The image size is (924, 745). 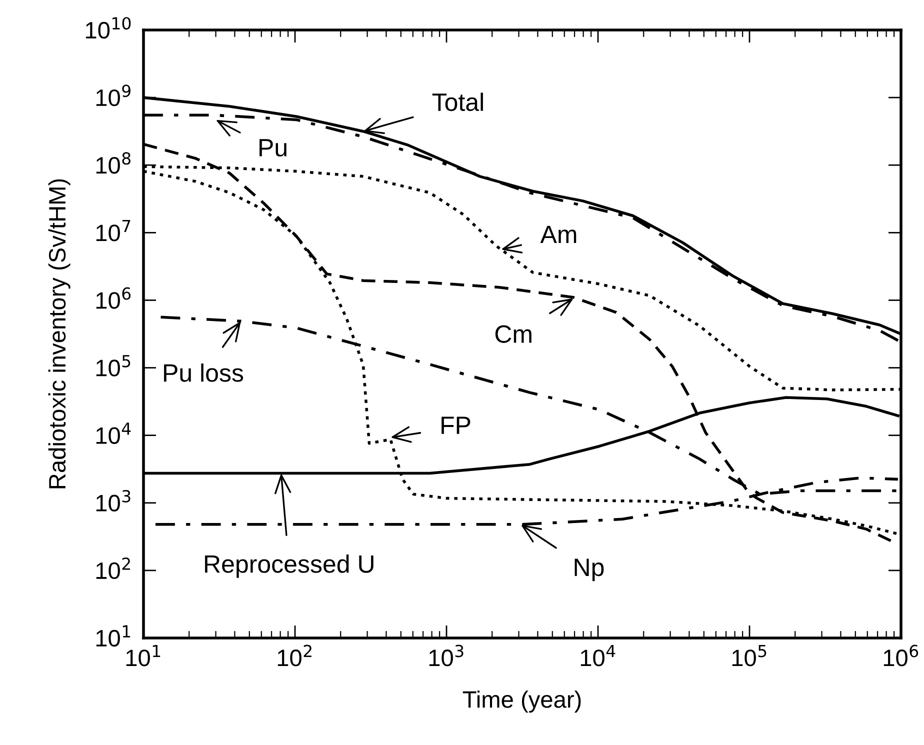 What do you see at coordinates (749, 655) in the screenshot?
I see `x-tick-label: 10$^{5}$` at bounding box center [749, 655].